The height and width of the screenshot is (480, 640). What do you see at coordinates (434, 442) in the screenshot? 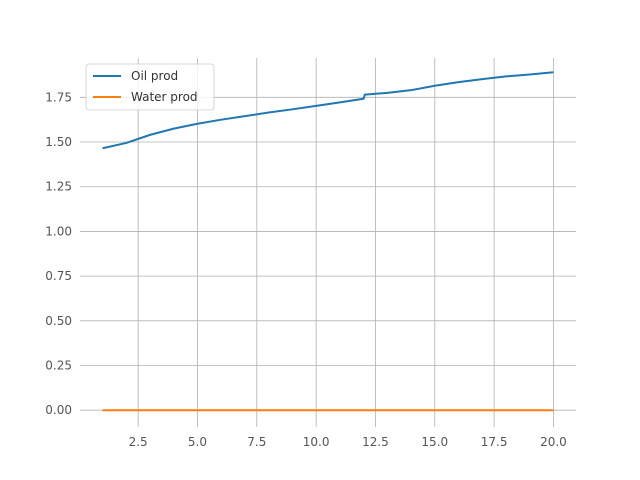
I see `x-tick-label: 15.0` at bounding box center [434, 442].